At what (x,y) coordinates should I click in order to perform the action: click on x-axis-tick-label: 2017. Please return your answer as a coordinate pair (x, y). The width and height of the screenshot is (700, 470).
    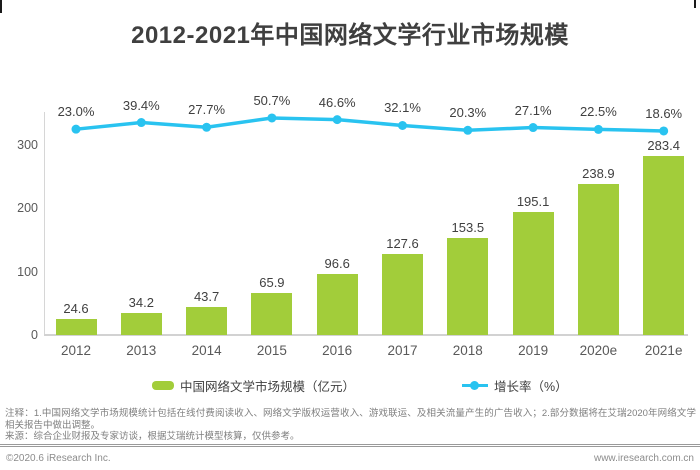
    Looking at the image, I should click on (402, 350).